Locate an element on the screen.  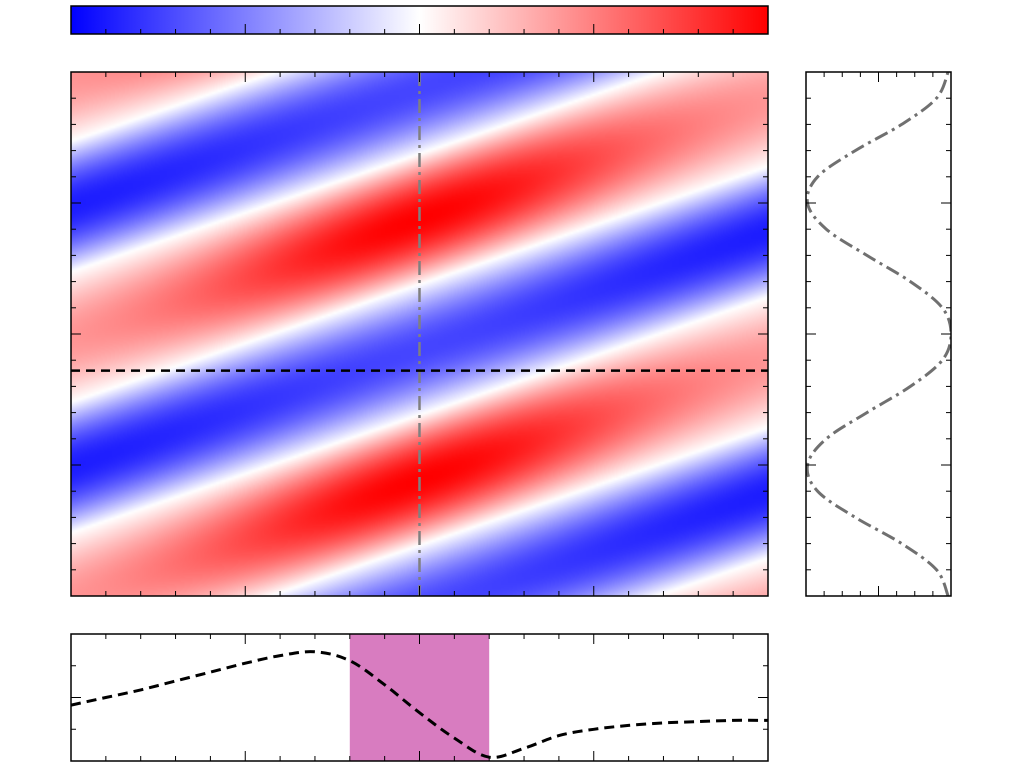
colorbar is located at coordinates (419, 20).